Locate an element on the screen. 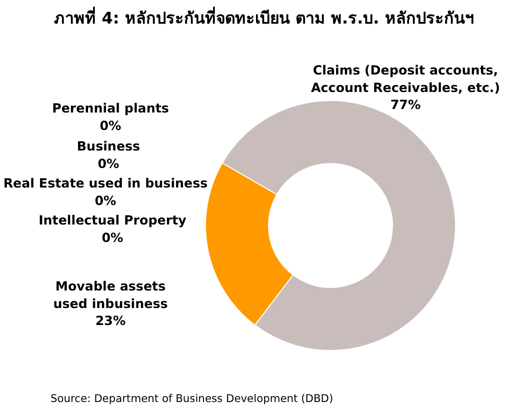 This screenshot has height=420, width=527. category-label: Intellectual Property is located at coordinates (112, 220).